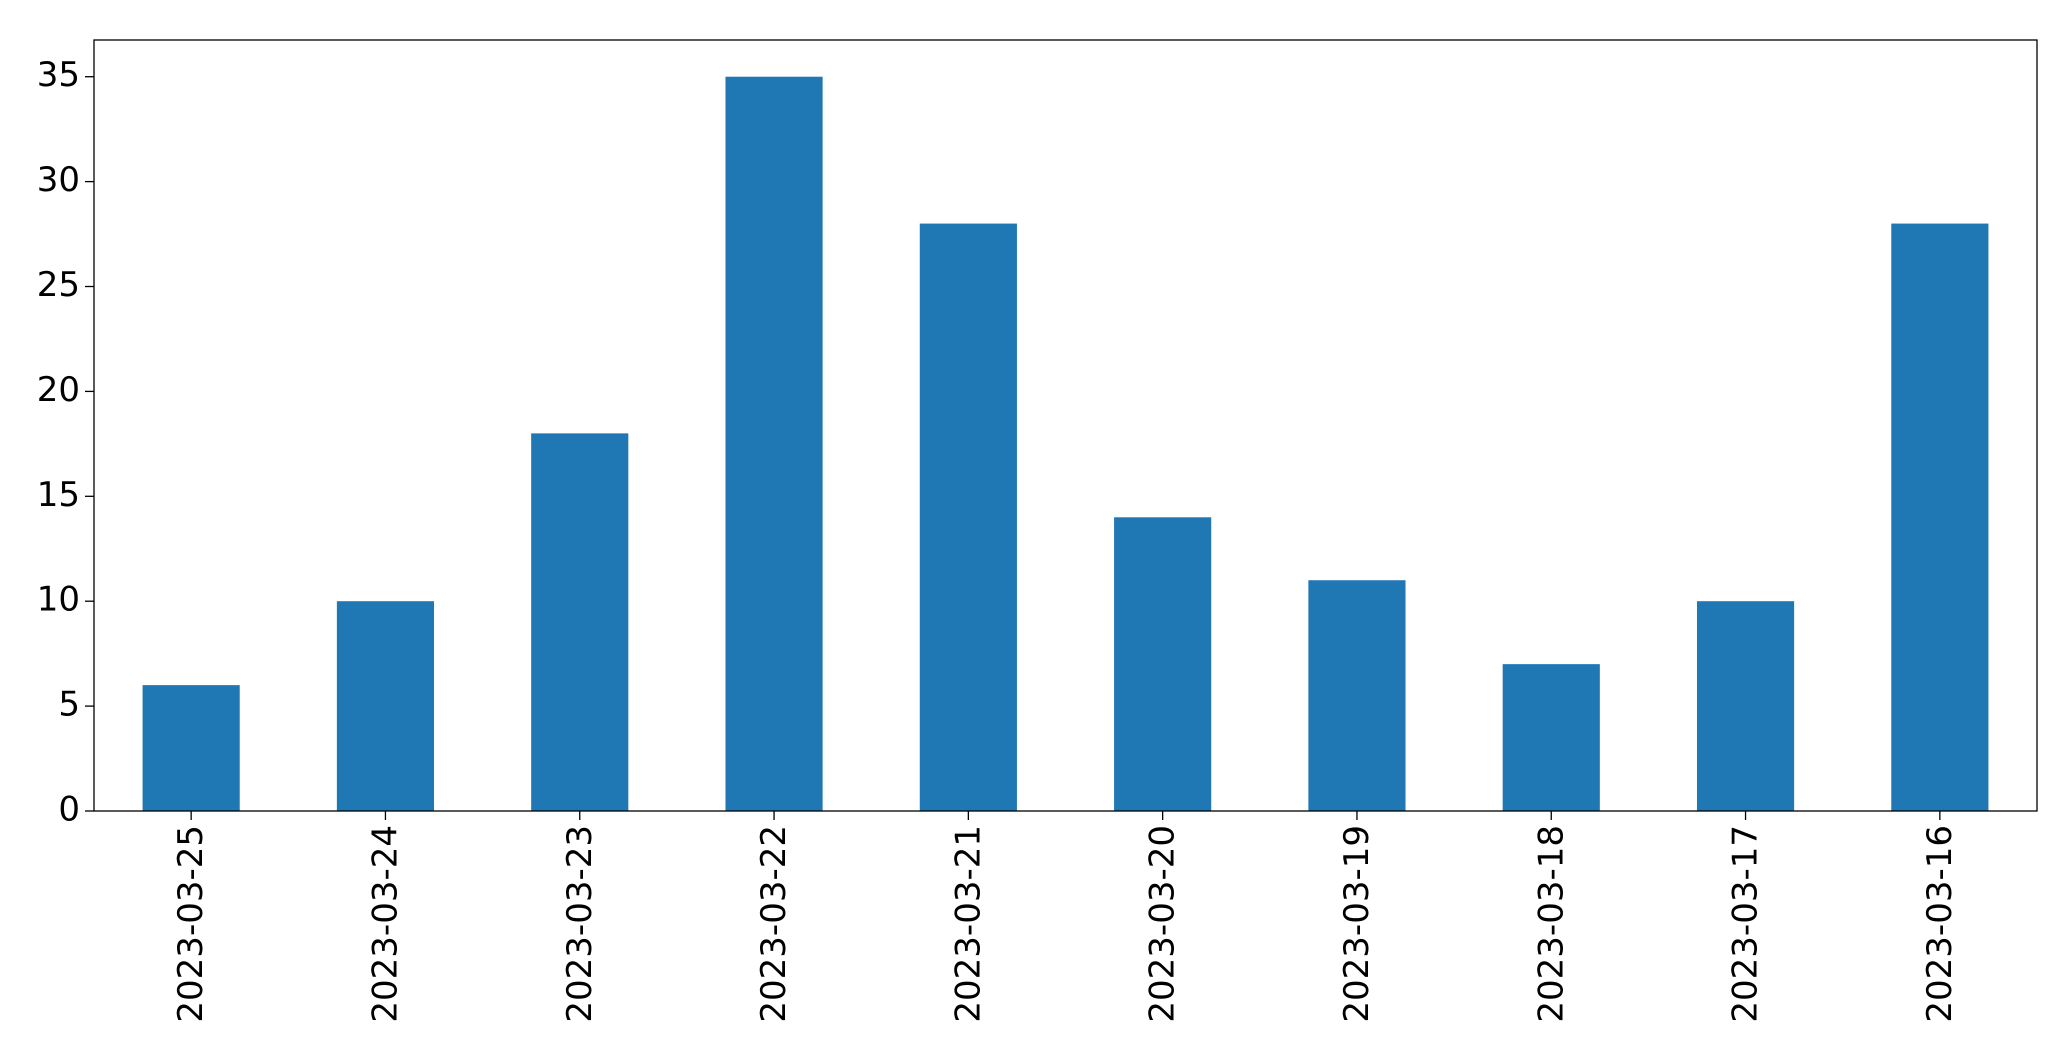 This screenshot has height=1061, width=2071. What do you see at coordinates (69, 705) in the screenshot?
I see `y-tick-label: 5` at bounding box center [69, 705].